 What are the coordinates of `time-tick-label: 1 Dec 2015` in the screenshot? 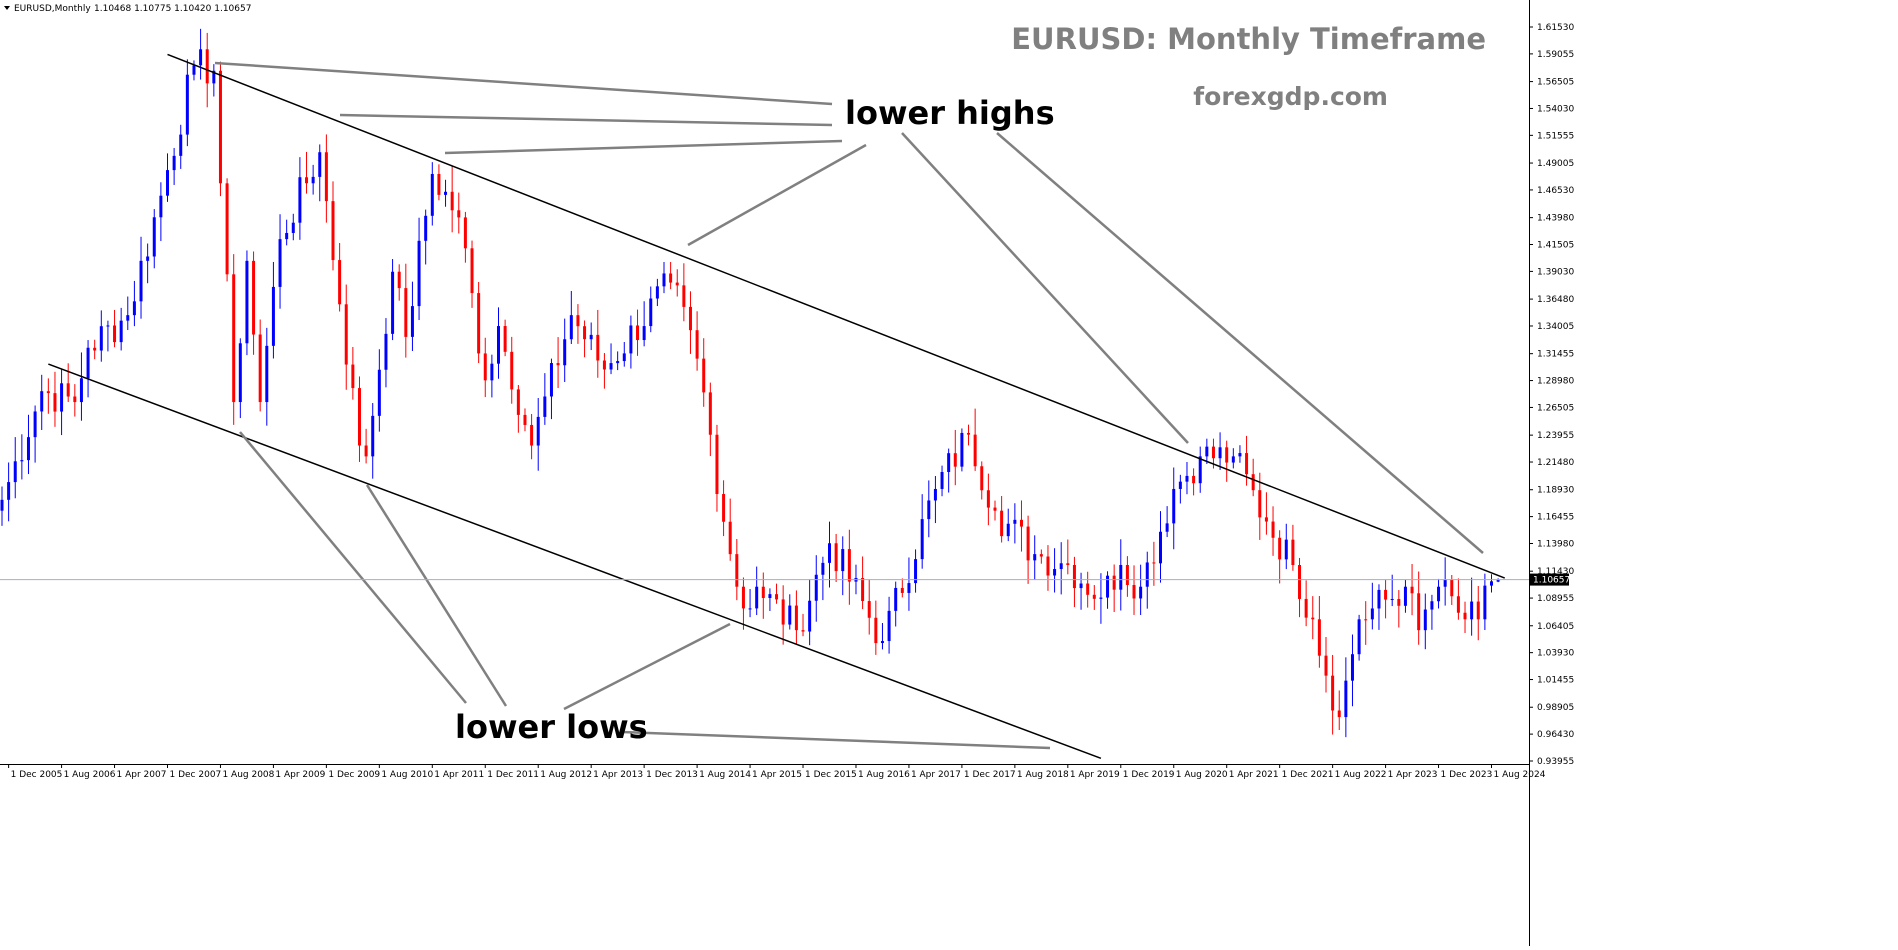 It's located at (831, 775).